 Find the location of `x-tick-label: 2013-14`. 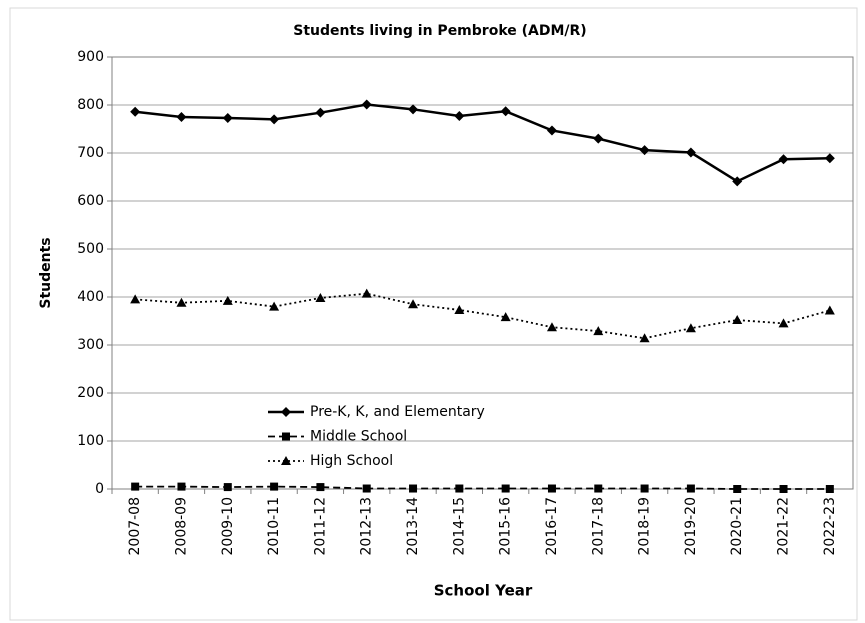

x-tick-label: 2013-14 is located at coordinates (413, 526).